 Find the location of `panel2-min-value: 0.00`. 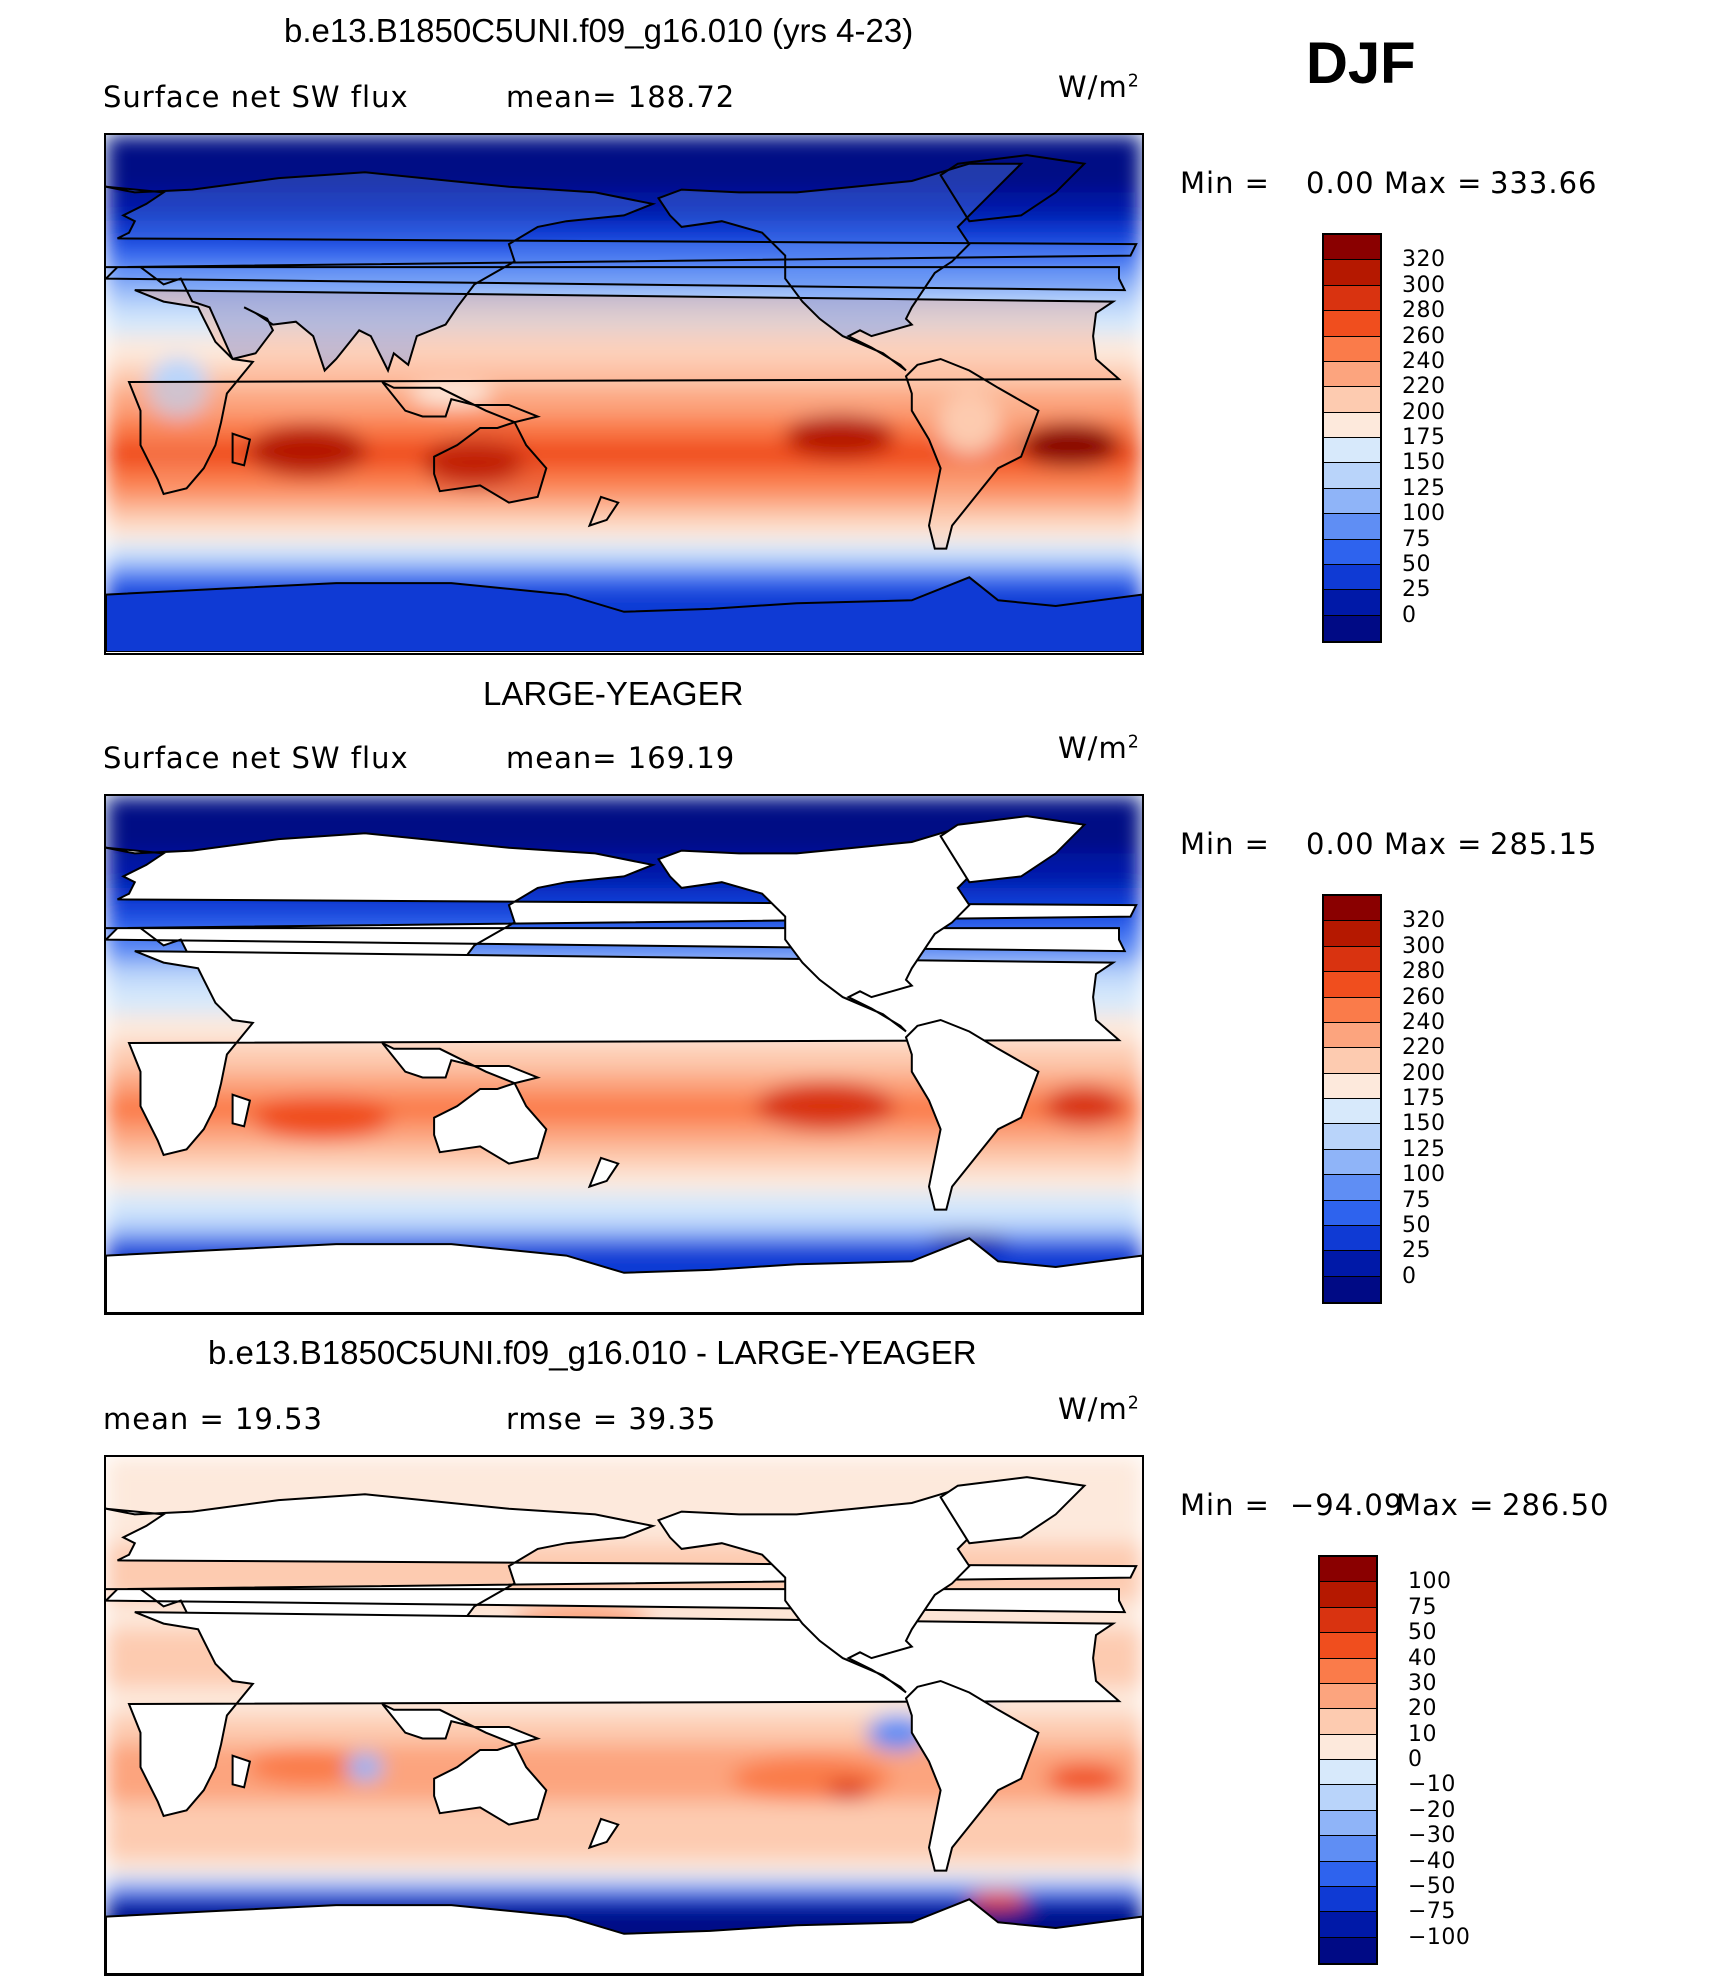

panel2-min-value: 0.00 is located at coordinates (1340, 844).